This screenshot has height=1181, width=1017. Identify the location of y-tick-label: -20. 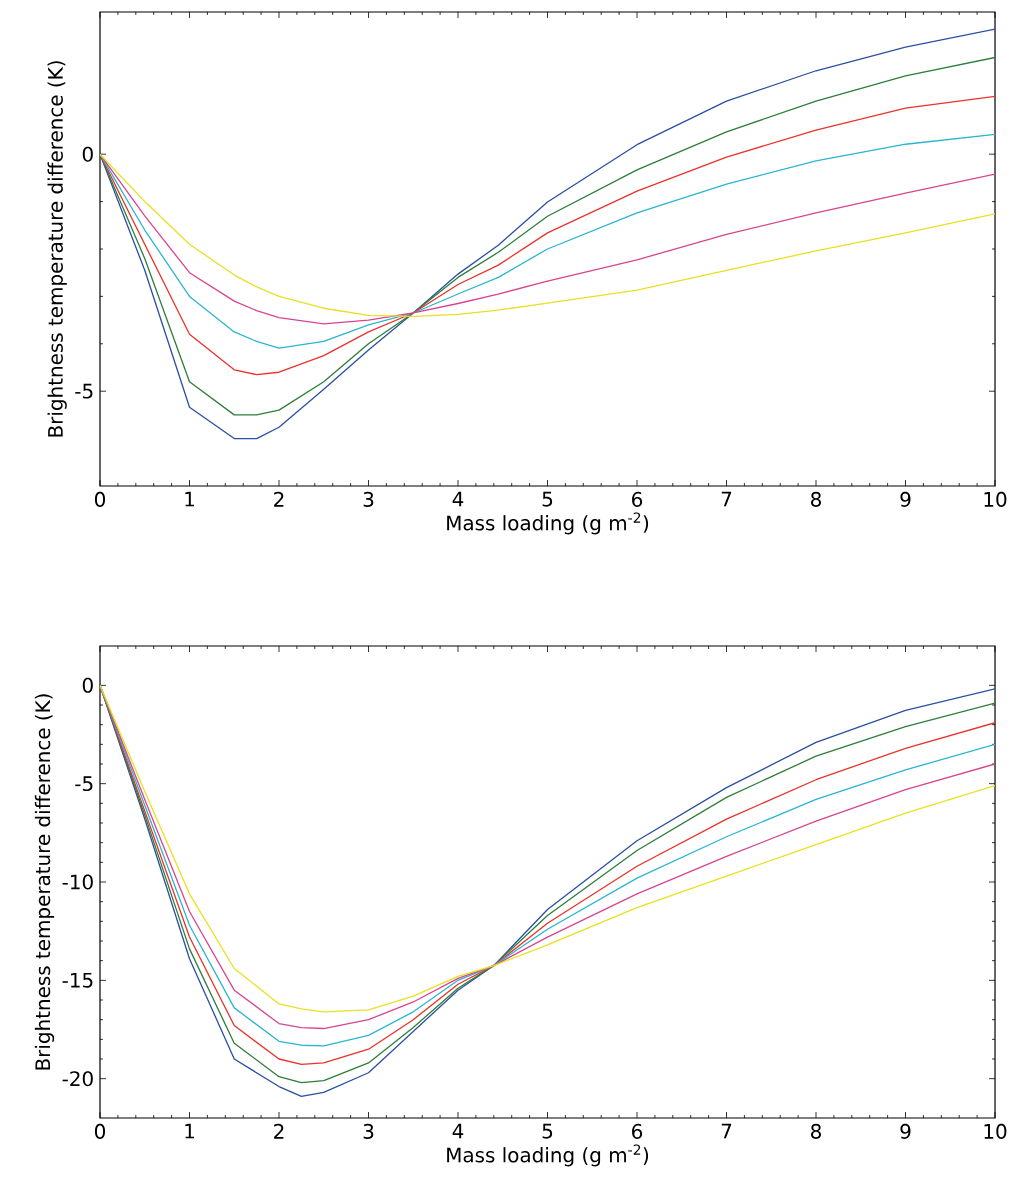
(77, 1079).